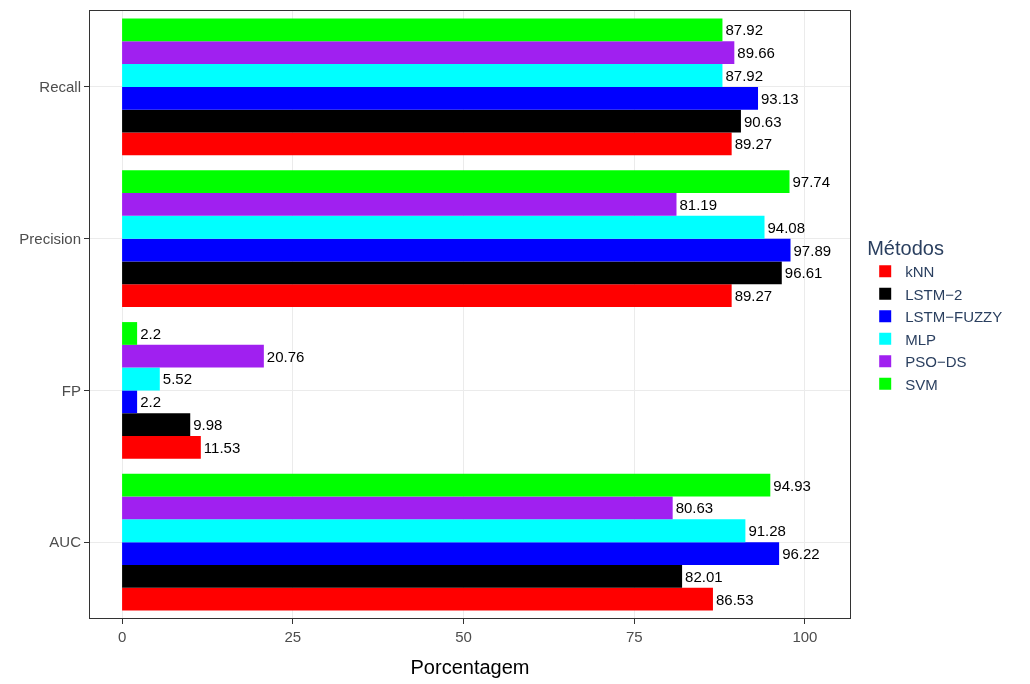 The image size is (1030, 684). I want to click on legend-title: Métodos, so click(905, 248).